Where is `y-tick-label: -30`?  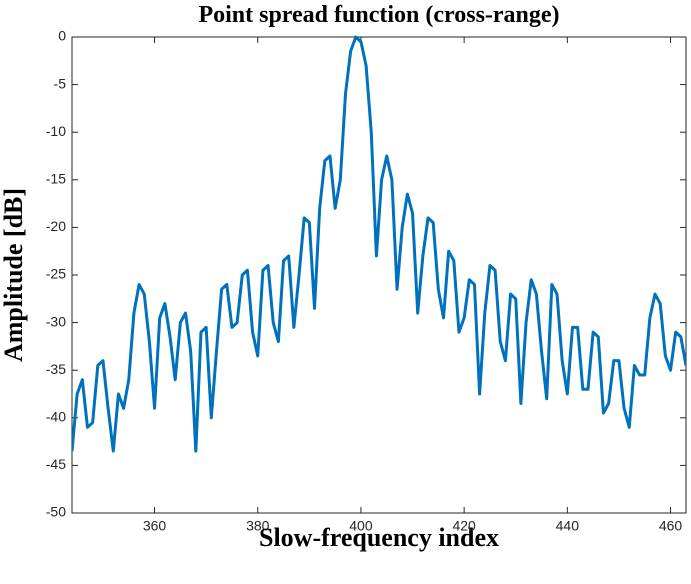
y-tick-label: -30 is located at coordinates (56, 321).